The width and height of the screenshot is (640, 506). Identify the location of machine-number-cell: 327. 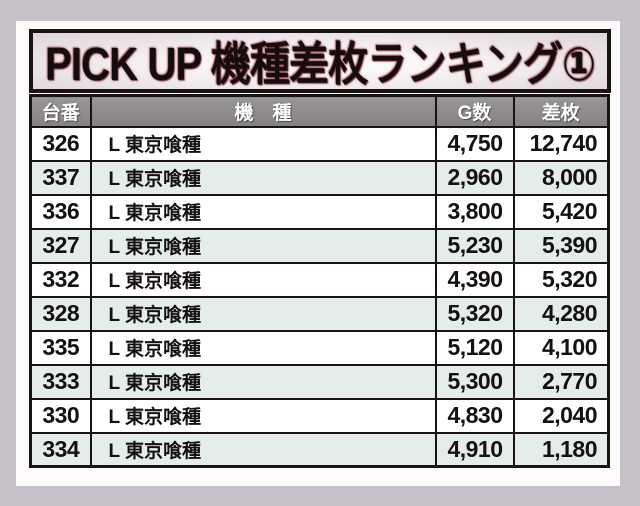
(60, 245).